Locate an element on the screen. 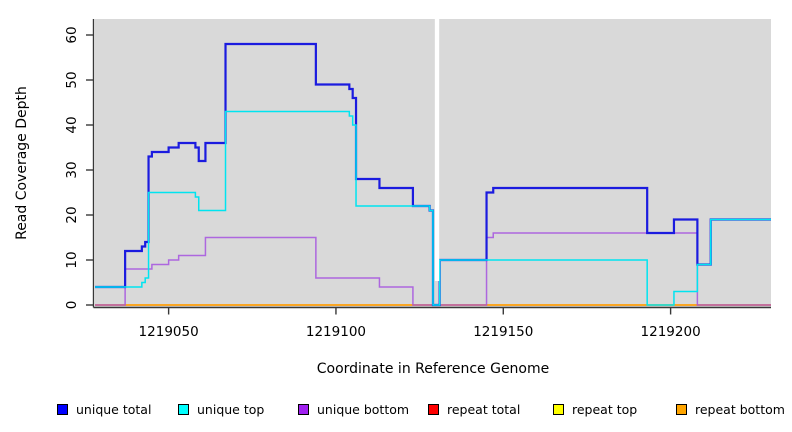 This screenshot has height=432, width=792. legend-item-repeat-top: repeat top is located at coordinates (595, 409).